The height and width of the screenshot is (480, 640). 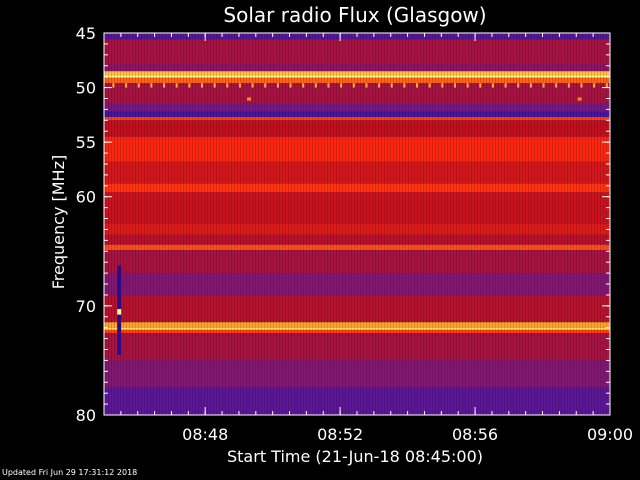 I want to click on y-tick-label: 50, so click(x=86, y=88).